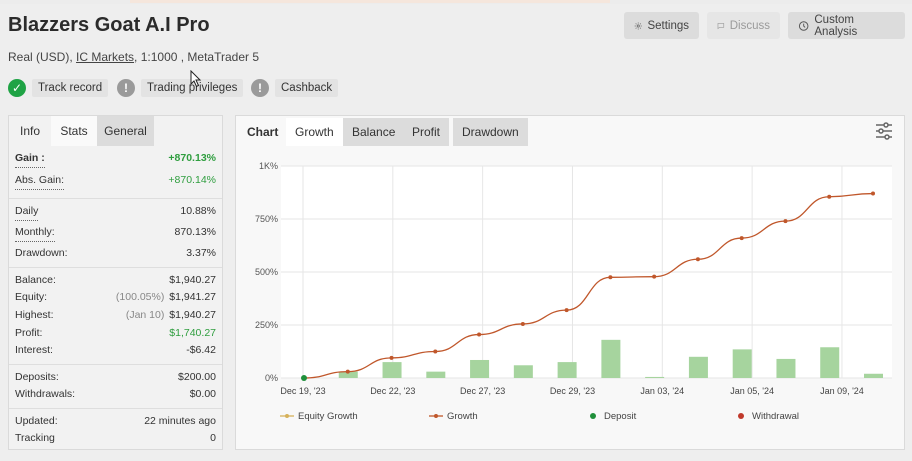 This screenshot has width=912, height=461. Describe the element at coordinates (105, 57) in the screenshot. I see `broker-link: IC Markets` at that location.